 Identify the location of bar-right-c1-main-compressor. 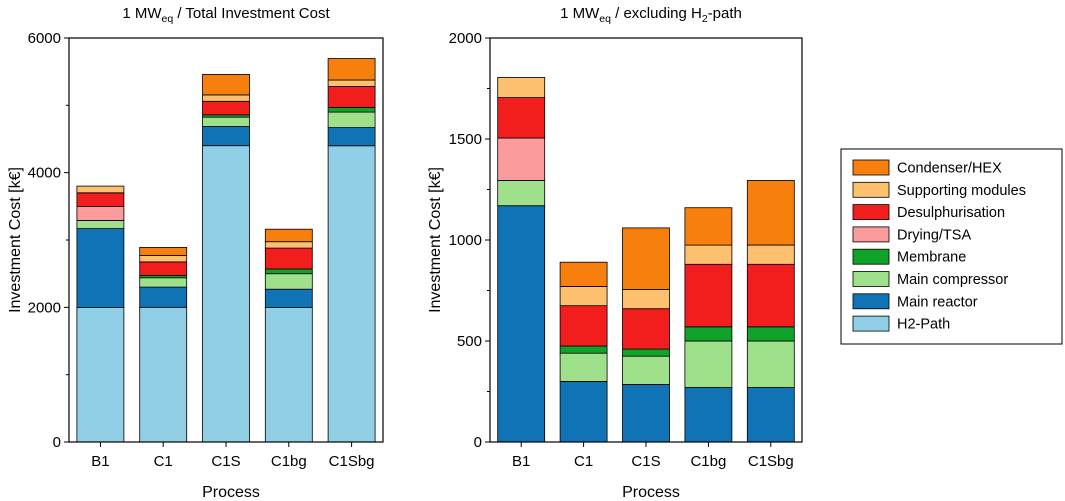
(583, 367).